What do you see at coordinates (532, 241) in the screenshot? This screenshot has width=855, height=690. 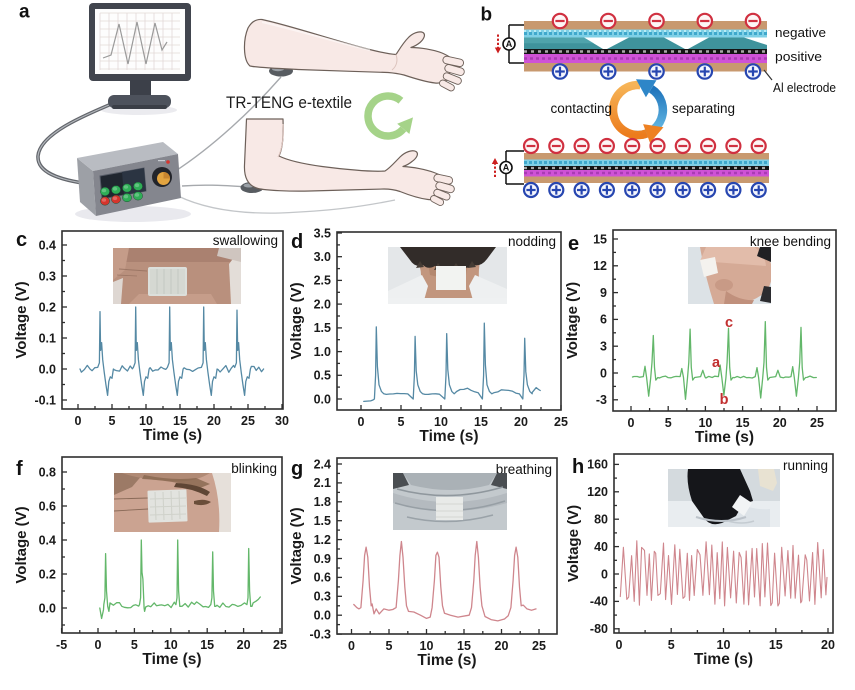 I see `svg-text: nodding` at bounding box center [532, 241].